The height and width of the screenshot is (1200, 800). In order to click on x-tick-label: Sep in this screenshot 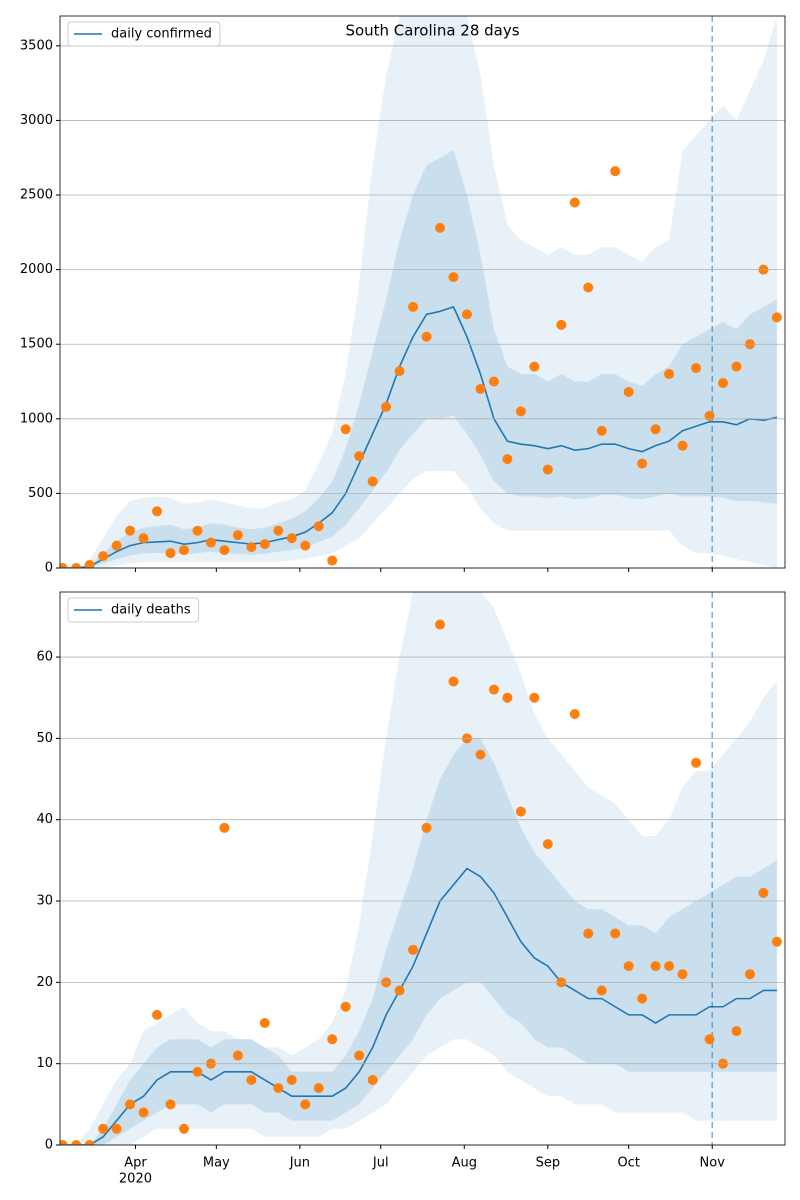, I will do `click(548, 1163)`.